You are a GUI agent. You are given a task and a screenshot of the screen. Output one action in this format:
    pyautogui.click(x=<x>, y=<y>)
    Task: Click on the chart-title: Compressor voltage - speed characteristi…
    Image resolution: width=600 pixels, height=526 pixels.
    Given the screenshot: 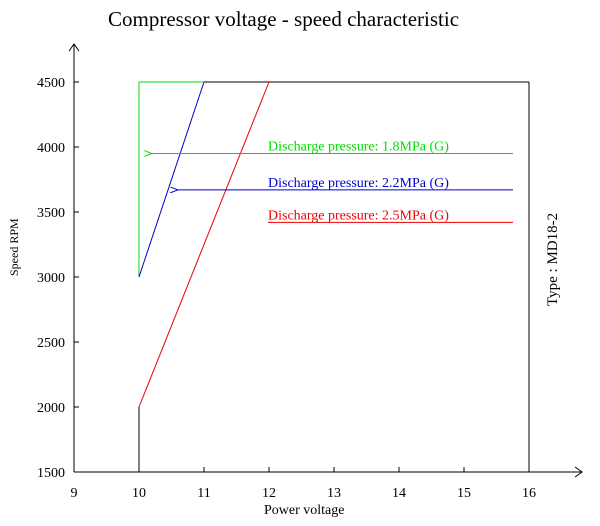 What is the action you would take?
    pyautogui.click(x=283, y=19)
    